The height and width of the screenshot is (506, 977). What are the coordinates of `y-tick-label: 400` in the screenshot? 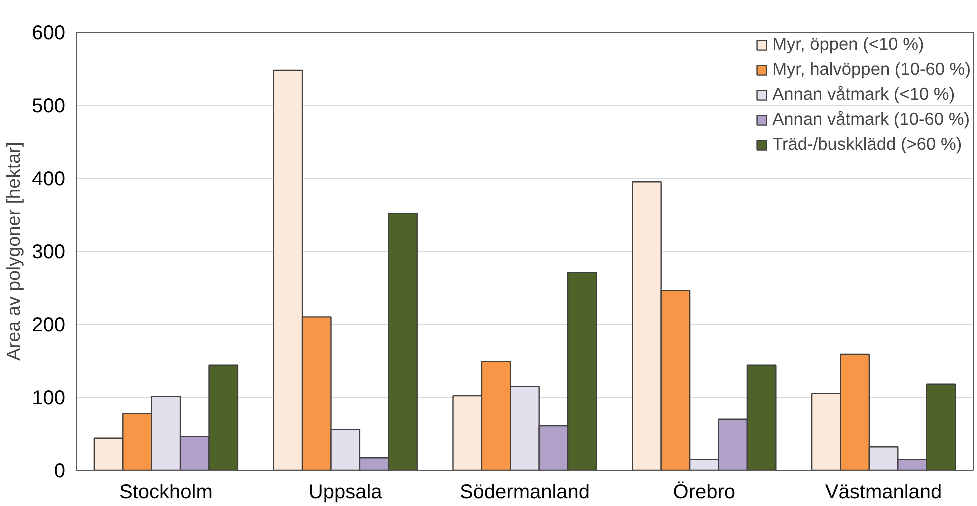 It's located at (49, 179).